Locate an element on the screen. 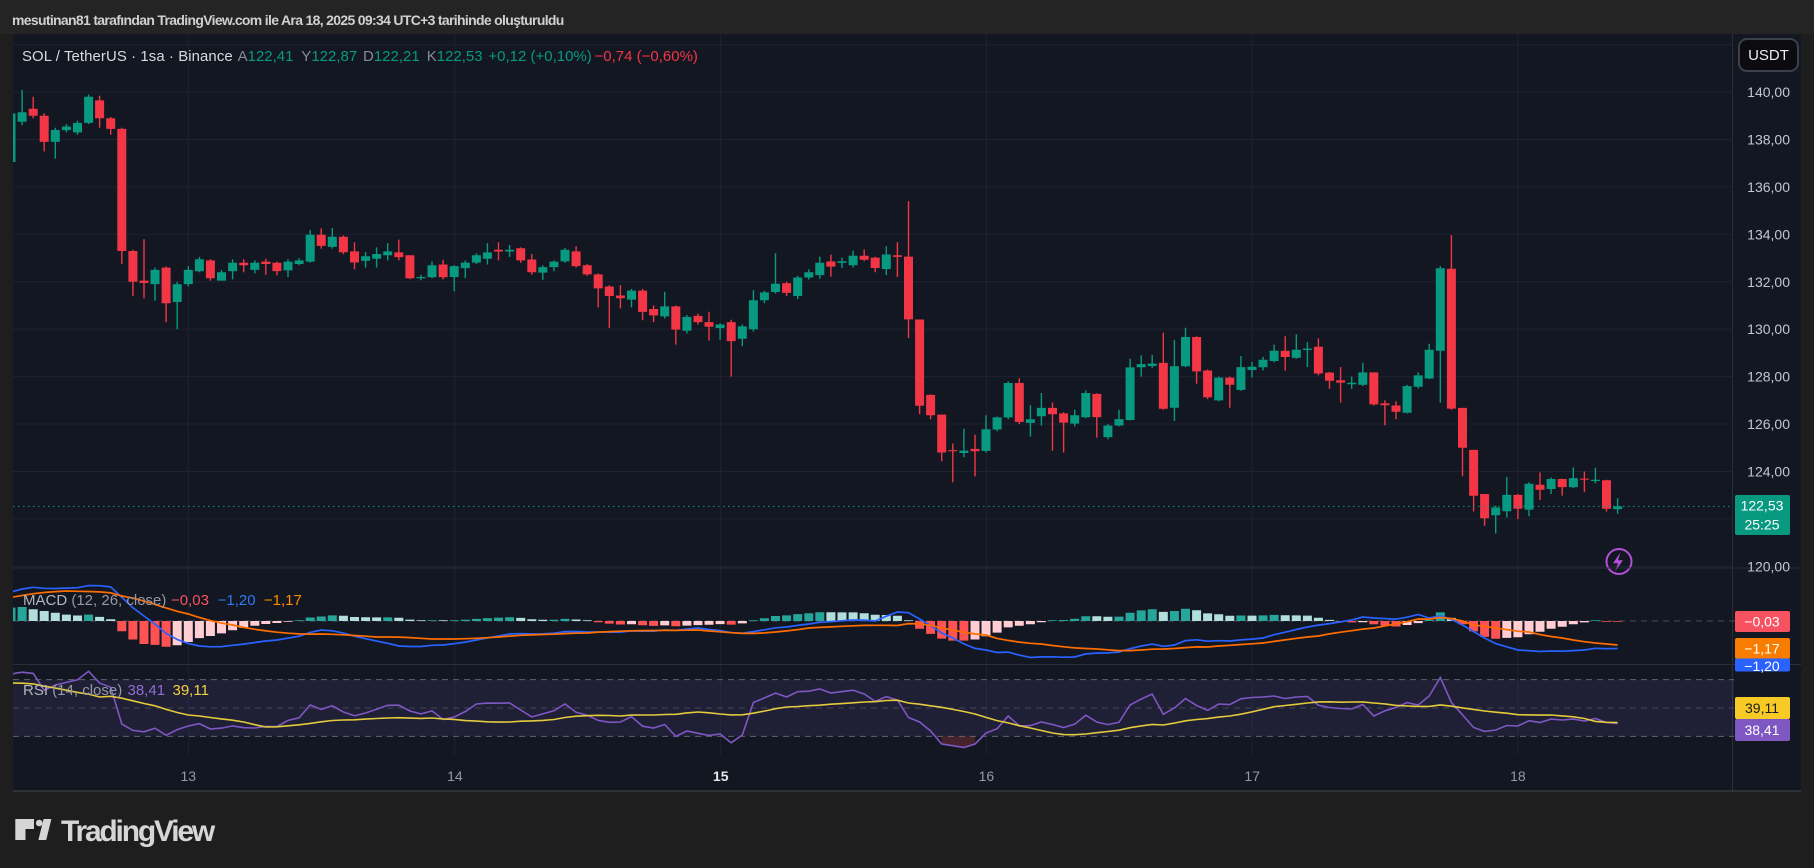 The height and width of the screenshot is (868, 1814). svg-text: TradingView is located at coordinates (138, 831).